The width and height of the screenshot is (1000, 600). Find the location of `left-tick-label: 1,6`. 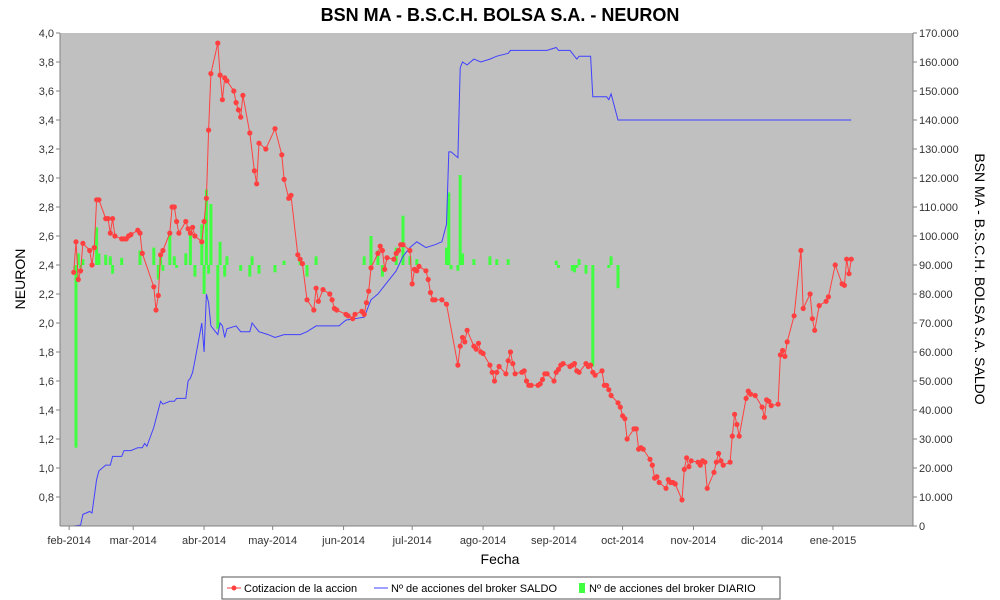

left-tick-label: 1,6 is located at coordinates (46, 382).